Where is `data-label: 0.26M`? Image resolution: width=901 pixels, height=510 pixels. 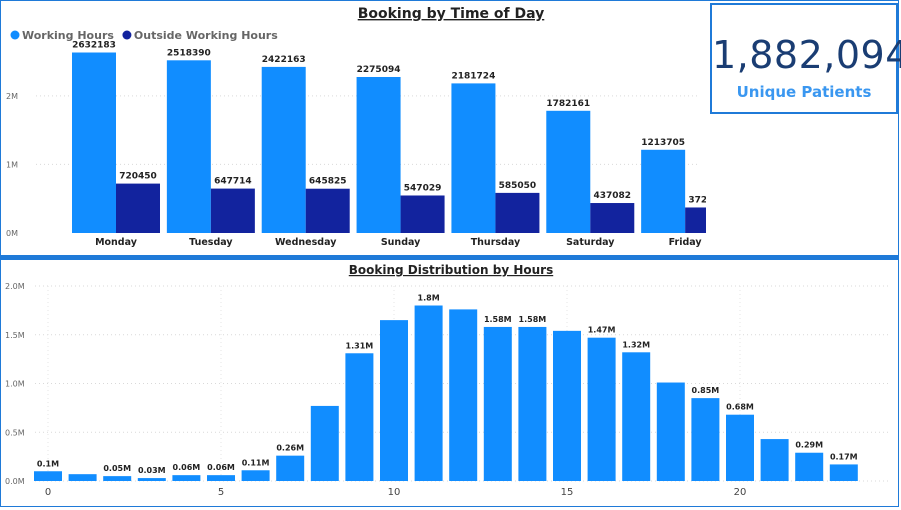 data-label: 0.26M is located at coordinates (290, 448).